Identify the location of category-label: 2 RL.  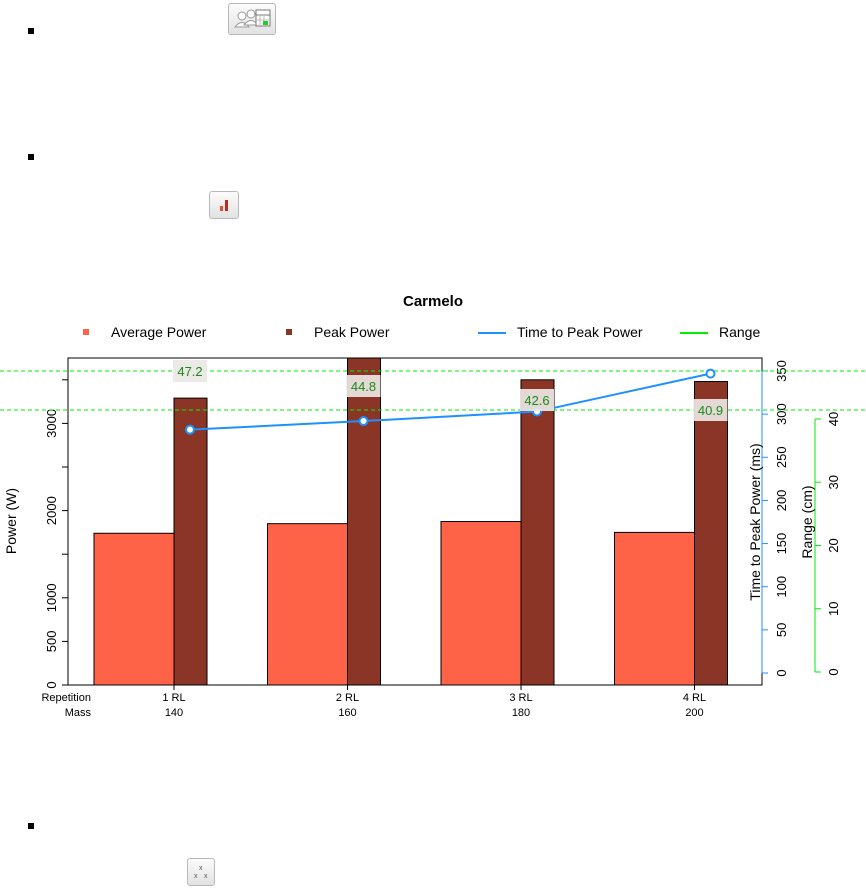
(347, 698).